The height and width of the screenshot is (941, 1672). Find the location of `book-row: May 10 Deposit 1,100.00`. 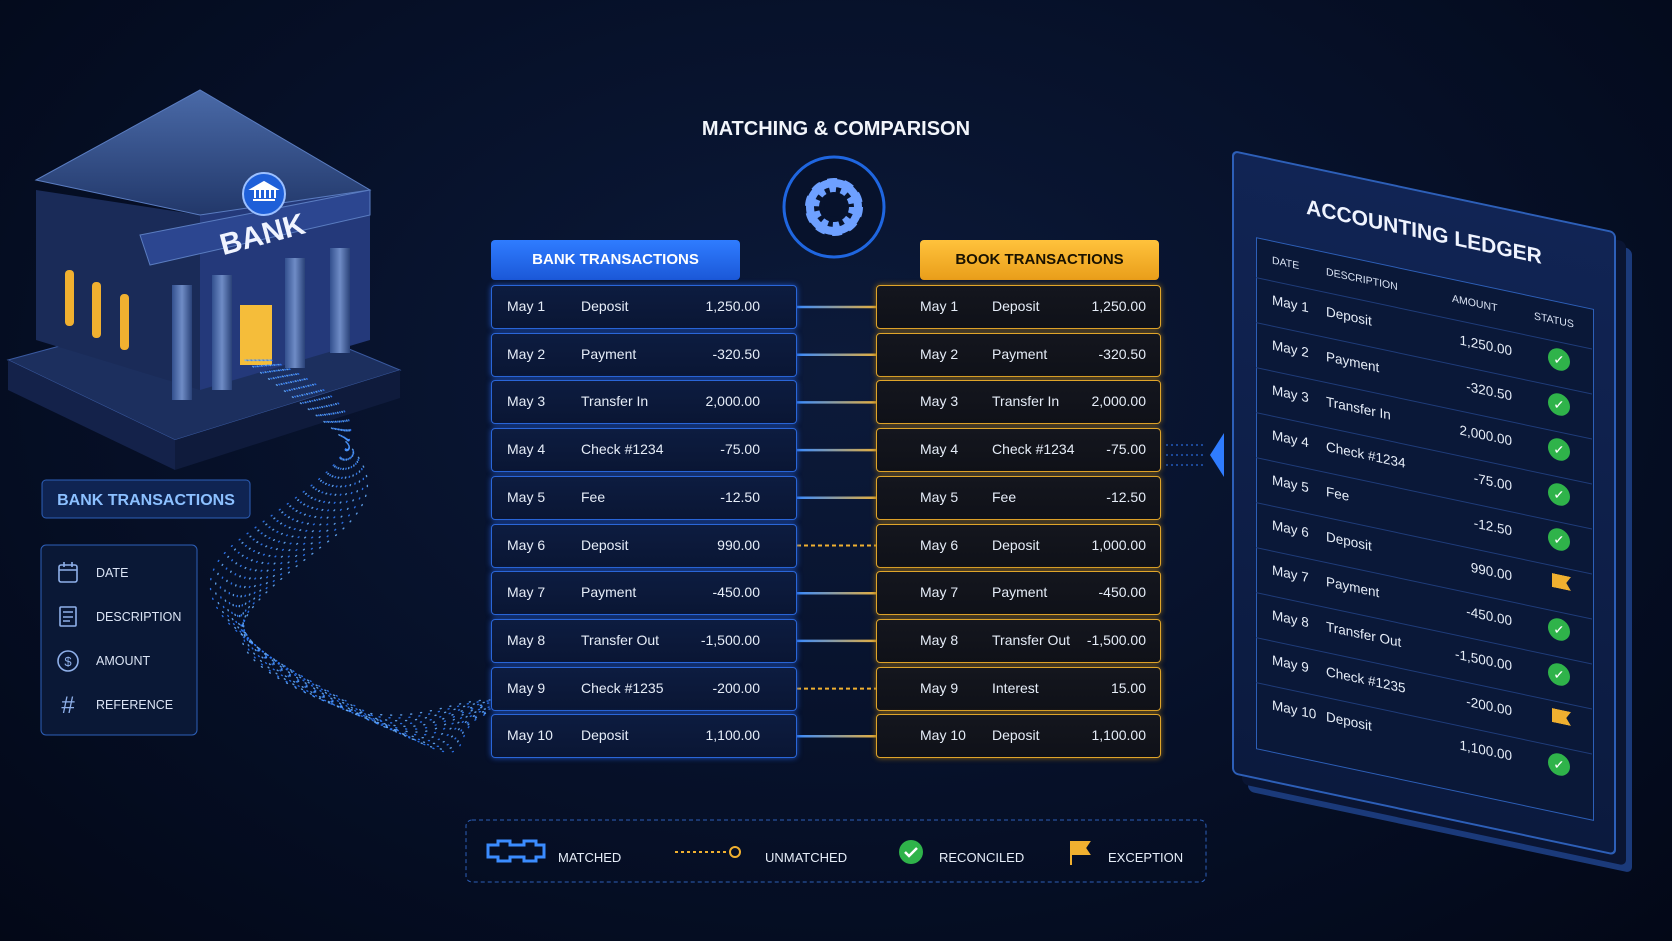

book-row: May 10 Deposit 1,100.00 is located at coordinates (1018, 736).